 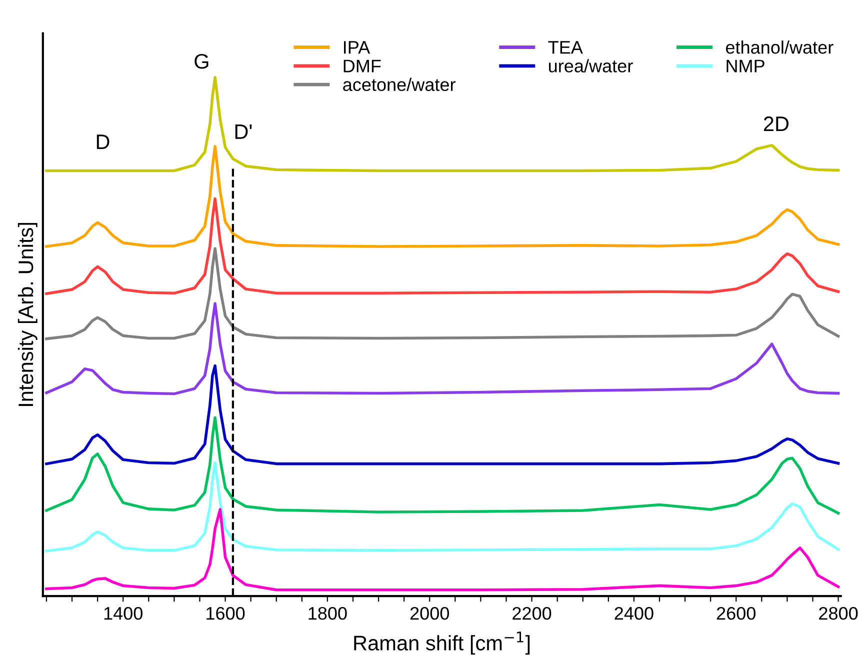 What do you see at coordinates (225, 613) in the screenshot?
I see `x-tick-label: 1600` at bounding box center [225, 613].